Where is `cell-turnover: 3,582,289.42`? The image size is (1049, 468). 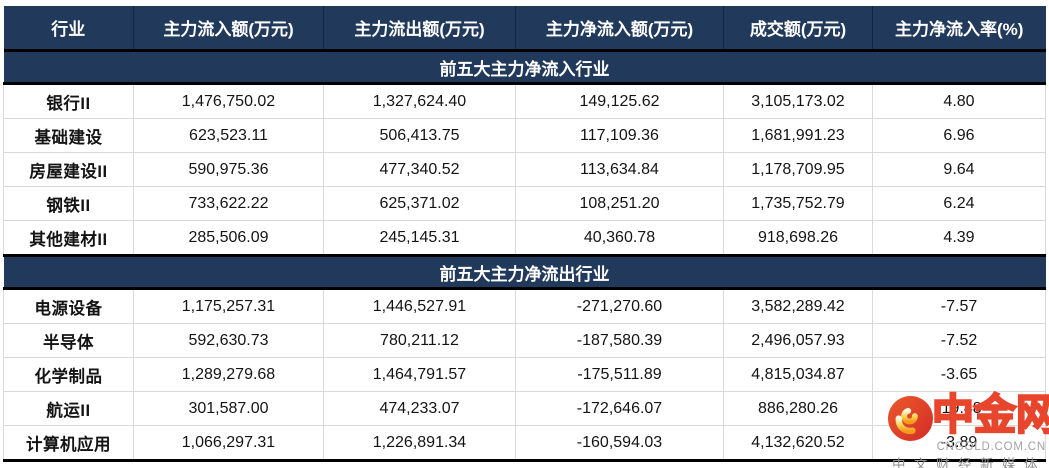
cell-turnover: 3,582,289.42 is located at coordinates (798, 306).